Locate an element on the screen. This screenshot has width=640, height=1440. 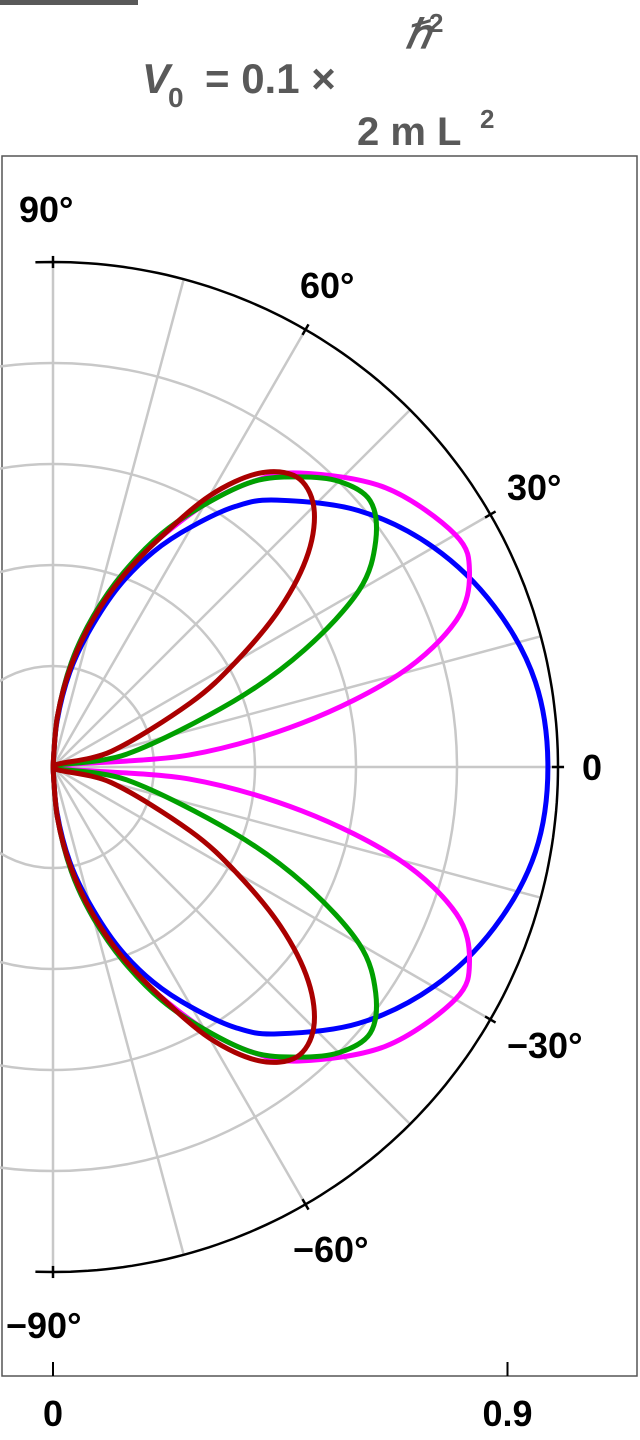
radial-label: 0.9 is located at coordinates (507, 1413).